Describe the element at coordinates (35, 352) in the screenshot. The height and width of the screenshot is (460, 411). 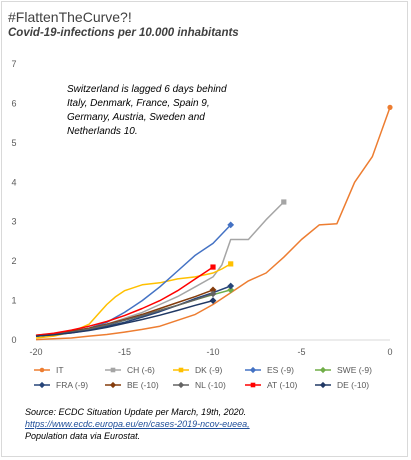
I see `x-tick-label: -20` at that location.